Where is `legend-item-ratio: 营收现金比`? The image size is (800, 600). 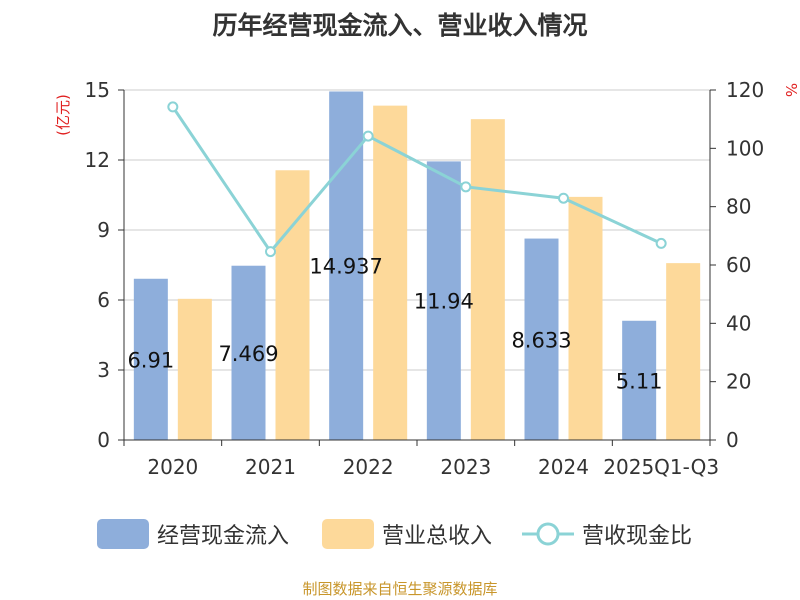 legend-item-ratio: 营收现金比 is located at coordinates (607, 534).